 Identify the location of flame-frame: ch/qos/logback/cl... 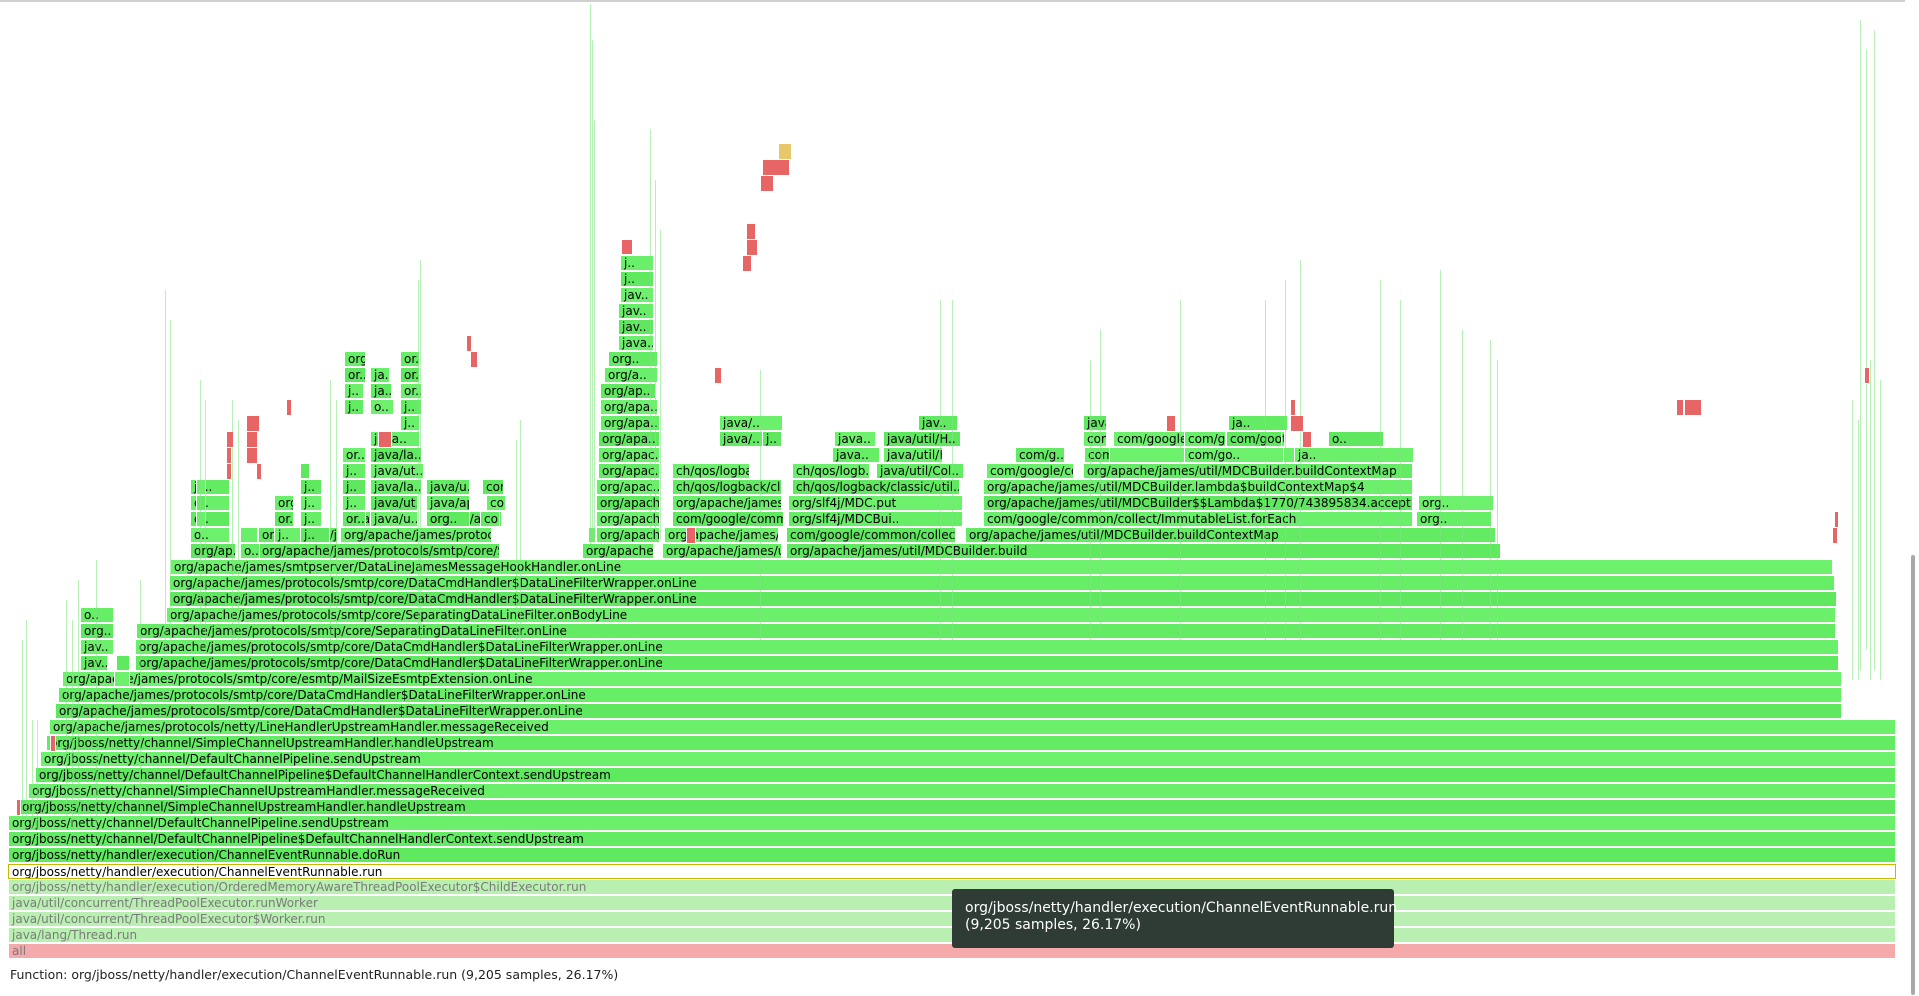
(727, 487).